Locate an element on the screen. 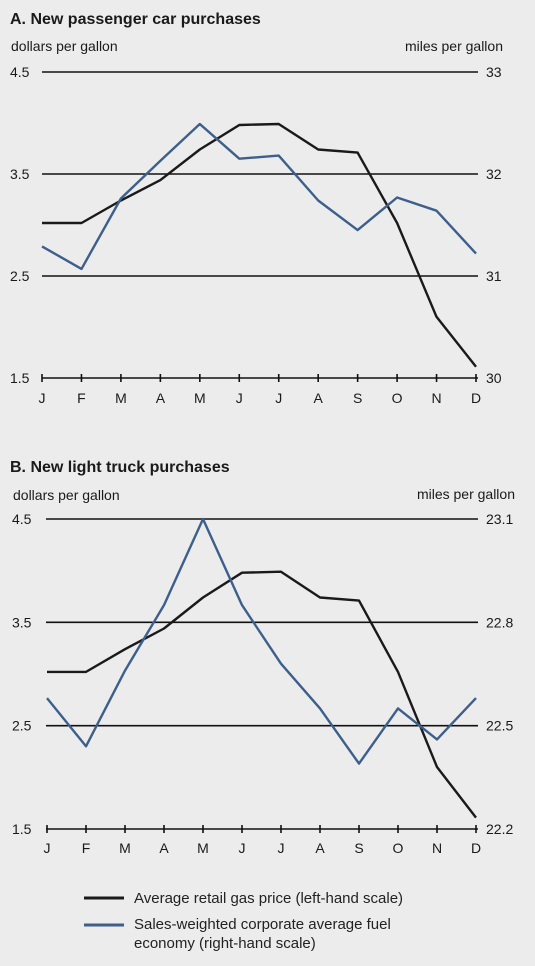  panel-b-title: B. New light truck purchases is located at coordinates (120, 467).